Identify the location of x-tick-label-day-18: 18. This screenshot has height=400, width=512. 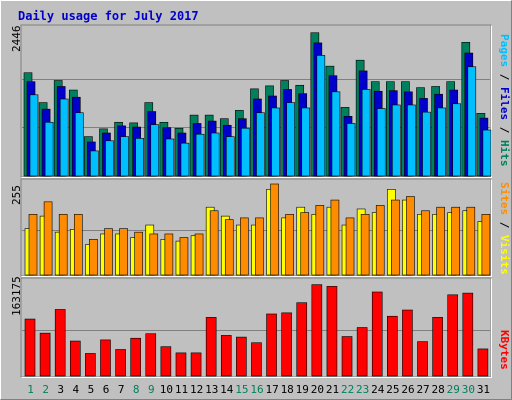
(287, 389).